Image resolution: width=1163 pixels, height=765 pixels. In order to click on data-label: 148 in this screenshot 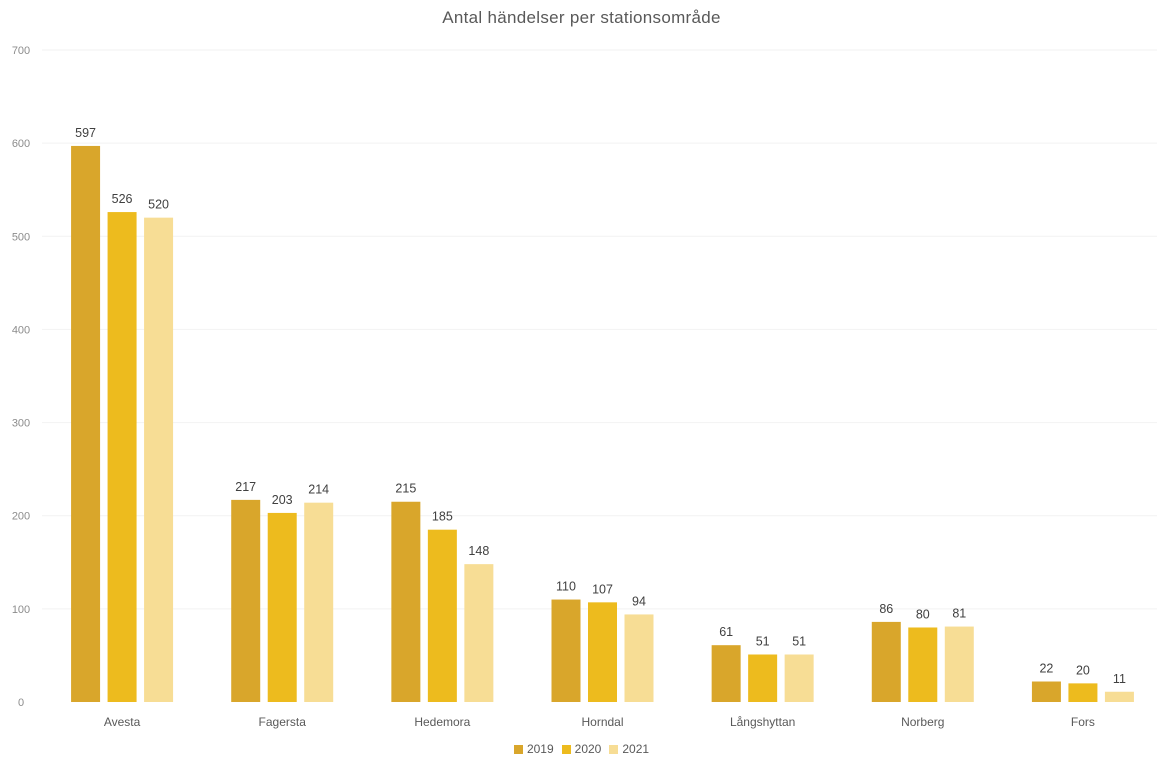, I will do `click(478, 551)`.